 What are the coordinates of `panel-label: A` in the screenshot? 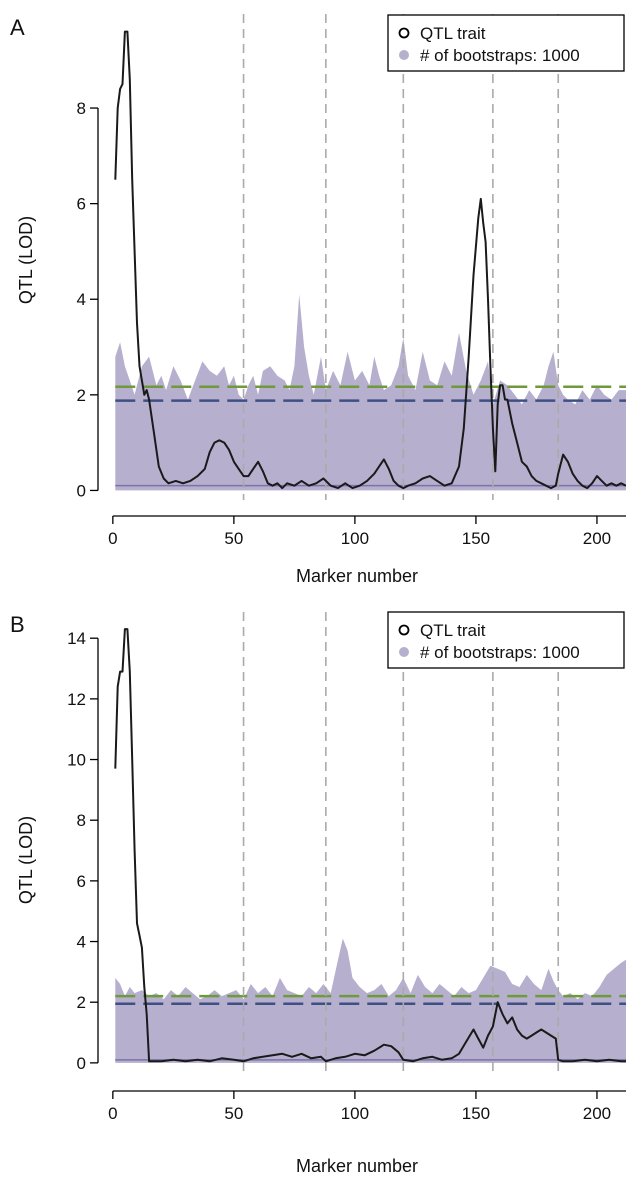 It's located at (17, 27).